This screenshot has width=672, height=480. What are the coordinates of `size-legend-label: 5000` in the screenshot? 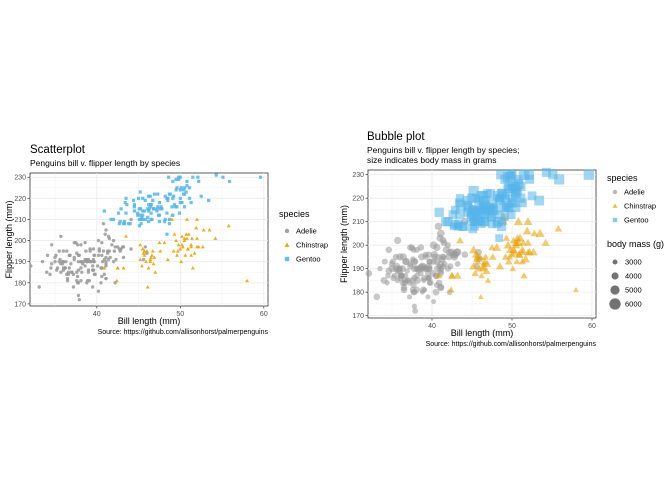 It's located at (633, 290).